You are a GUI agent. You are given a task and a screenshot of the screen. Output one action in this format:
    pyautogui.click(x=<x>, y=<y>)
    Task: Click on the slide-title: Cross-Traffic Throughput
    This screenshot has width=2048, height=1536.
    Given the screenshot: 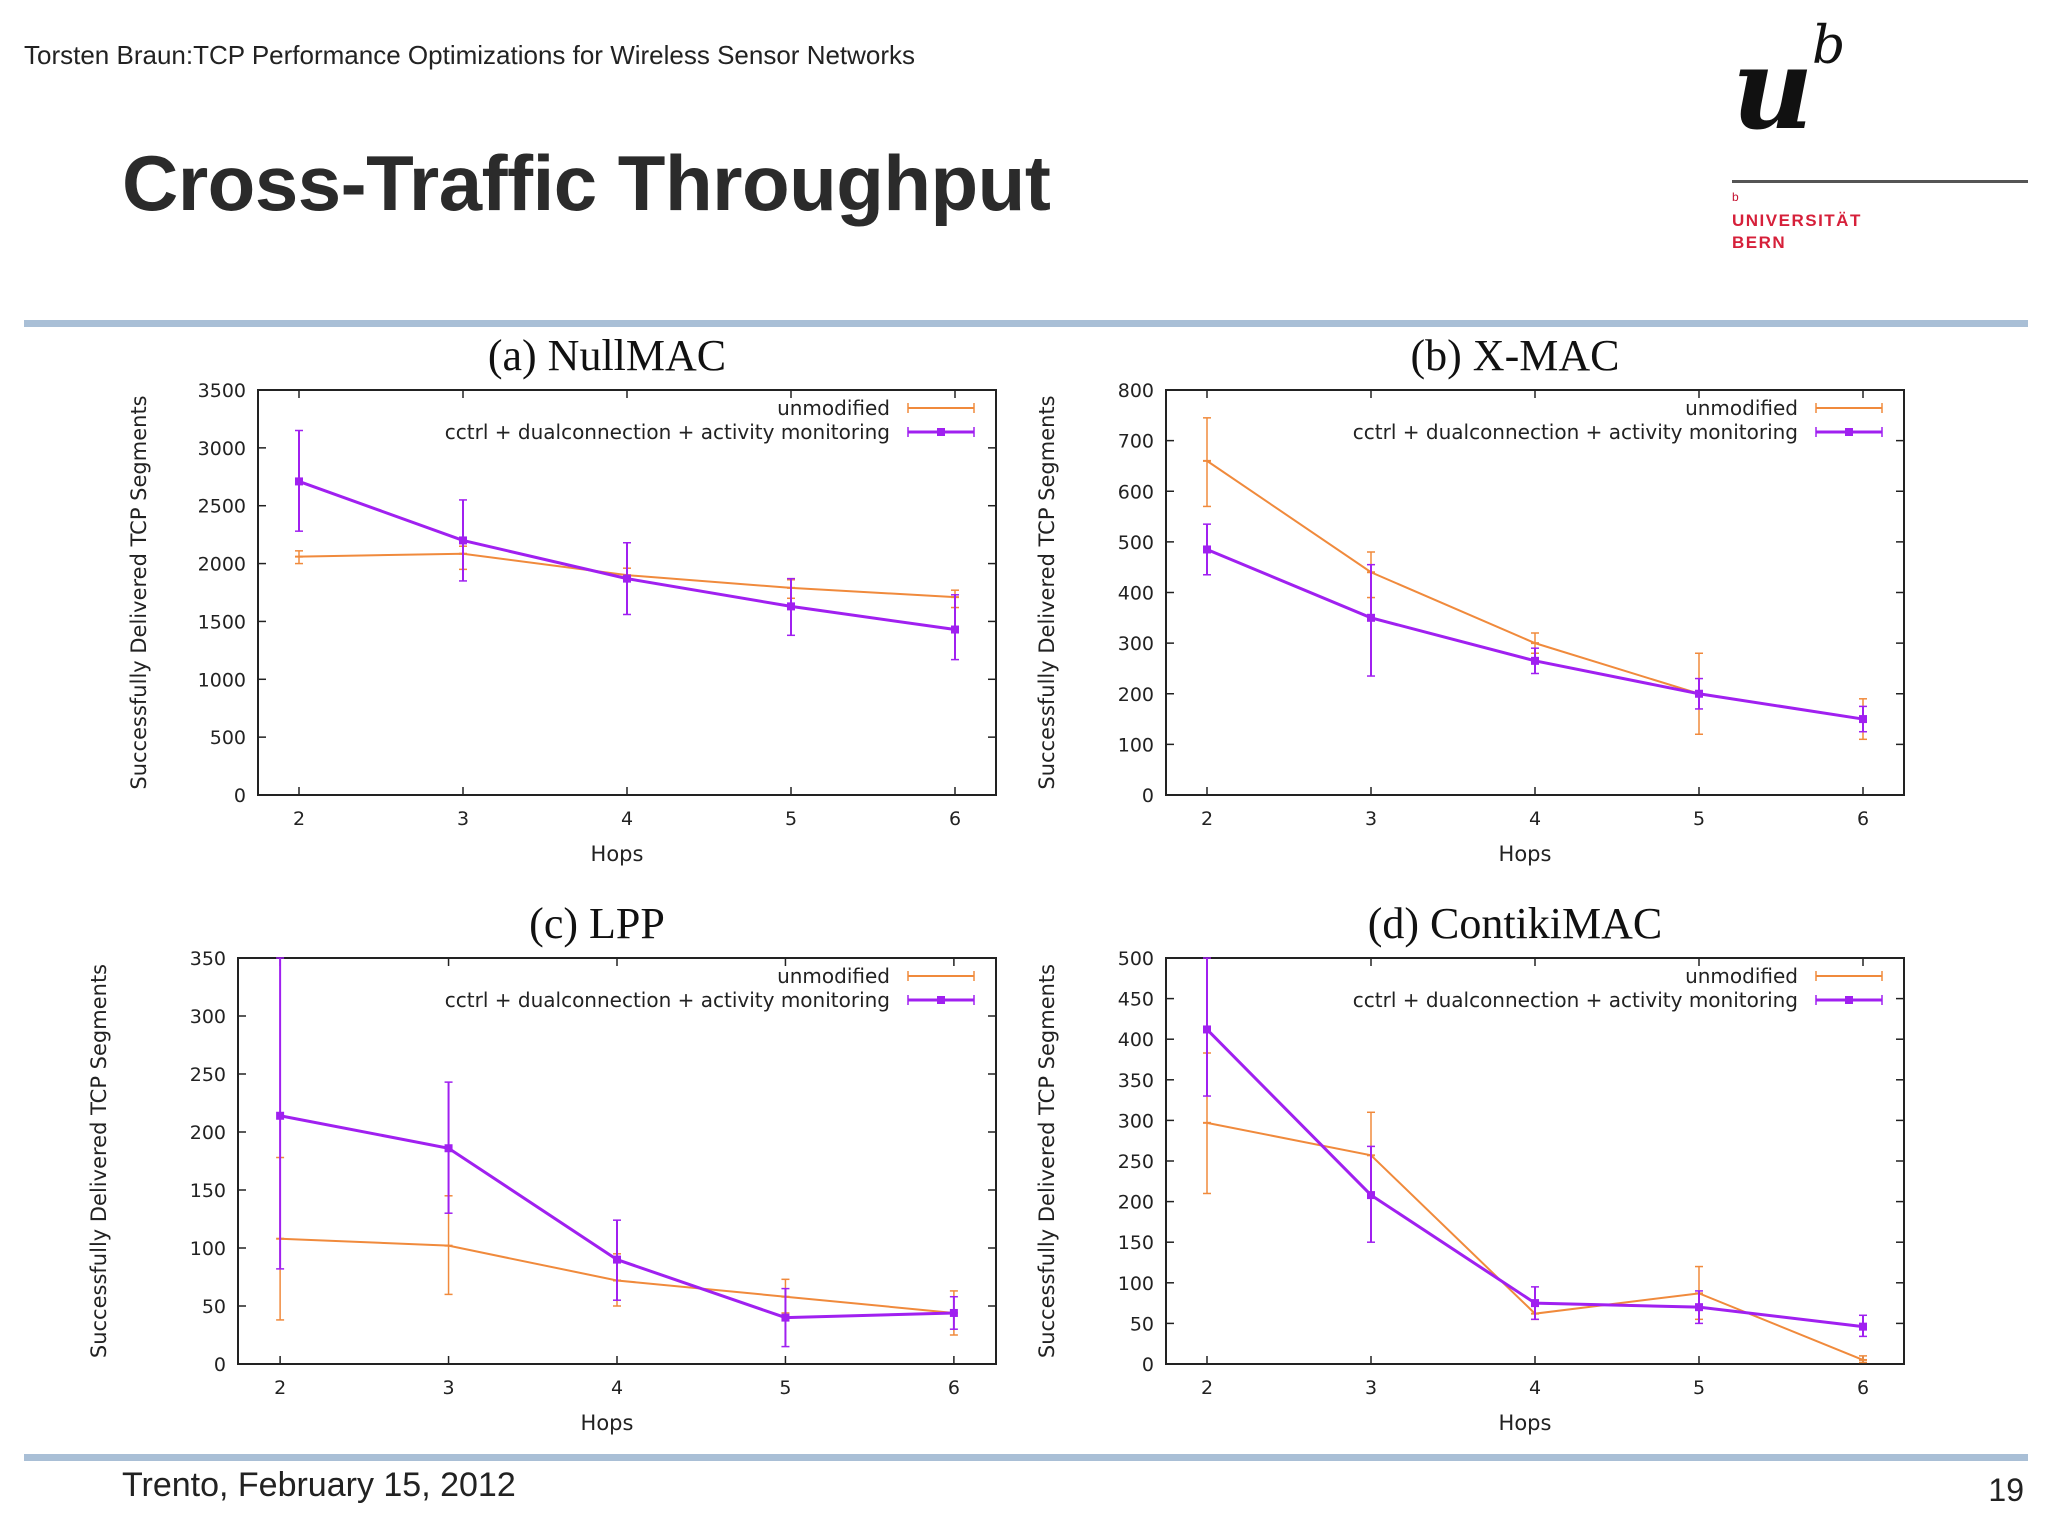 What is the action you would take?
    pyautogui.click(x=586, y=183)
    